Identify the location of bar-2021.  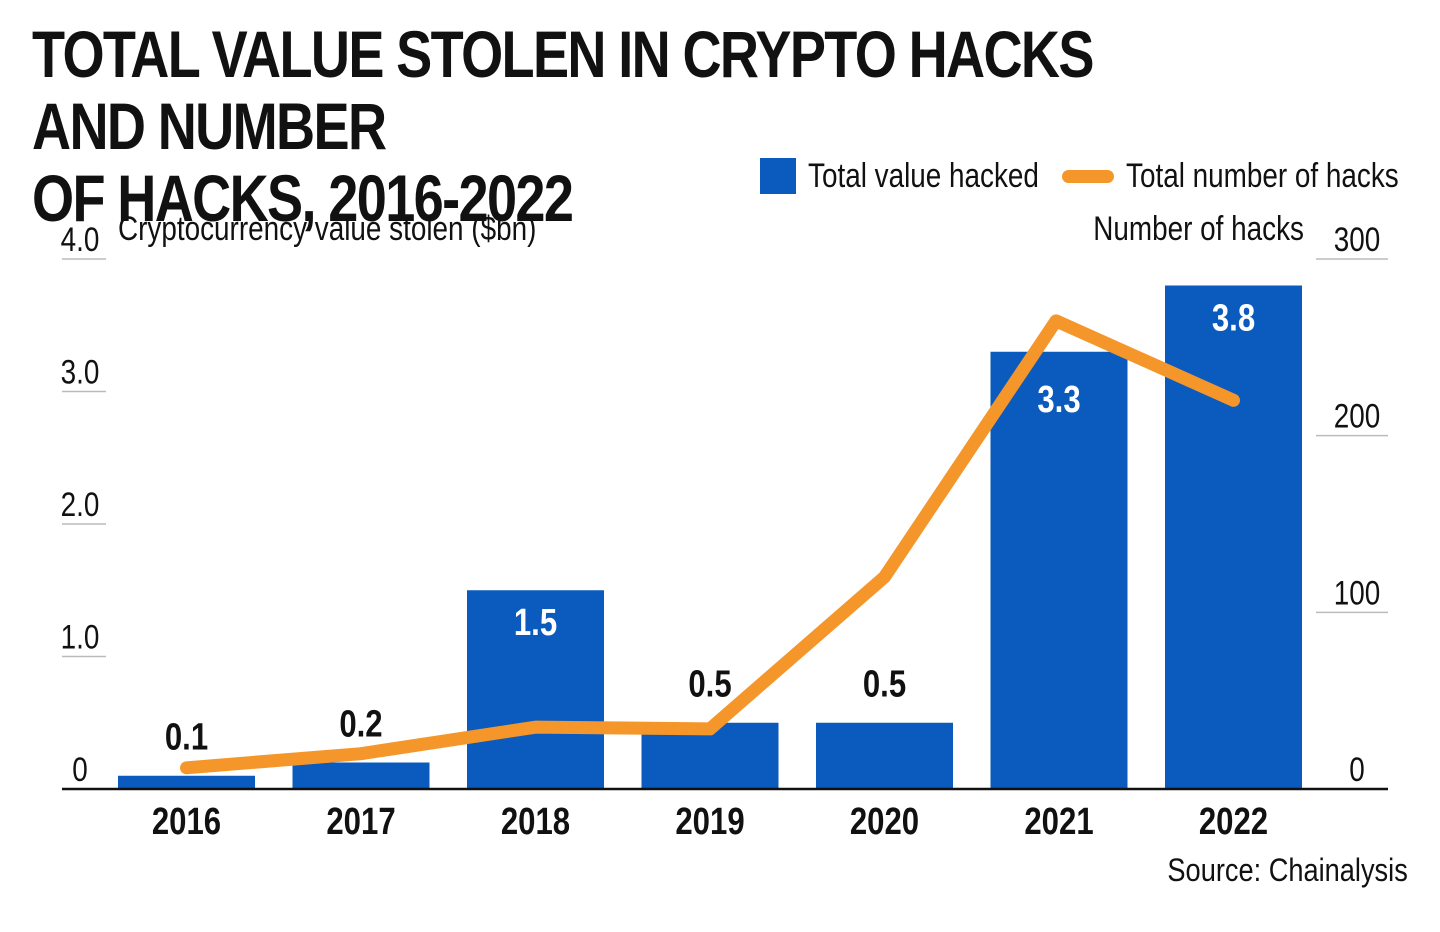
(1059, 570).